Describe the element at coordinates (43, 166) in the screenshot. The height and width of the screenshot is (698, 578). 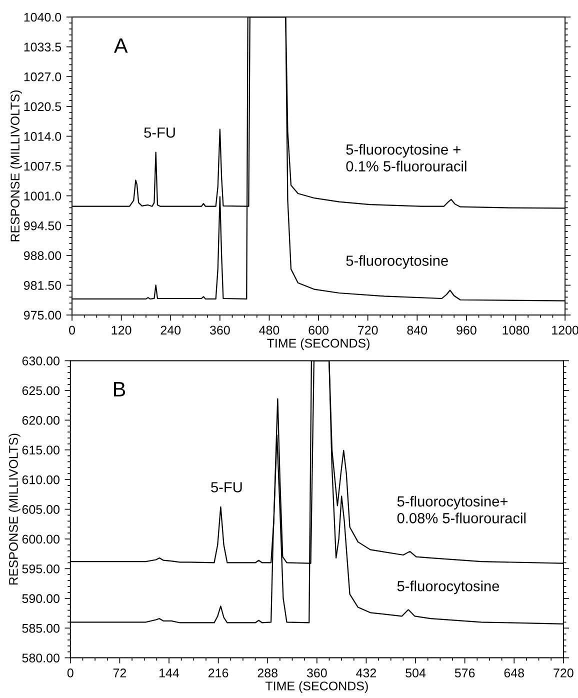
I see `y-tick-label: 1007.5` at that location.